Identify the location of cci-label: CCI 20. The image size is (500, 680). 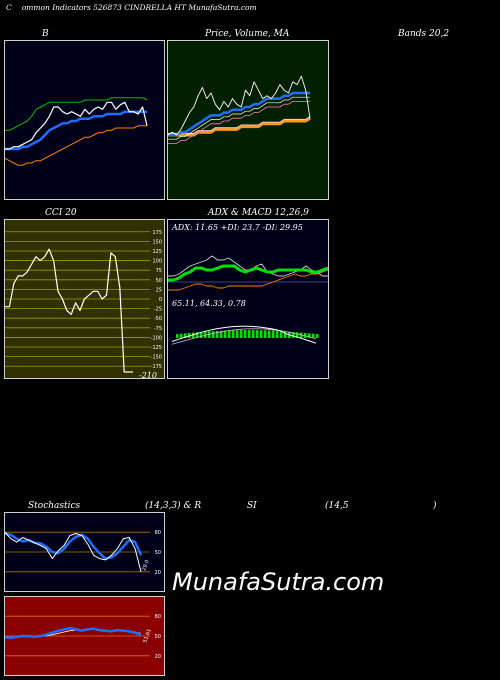
(61, 213).